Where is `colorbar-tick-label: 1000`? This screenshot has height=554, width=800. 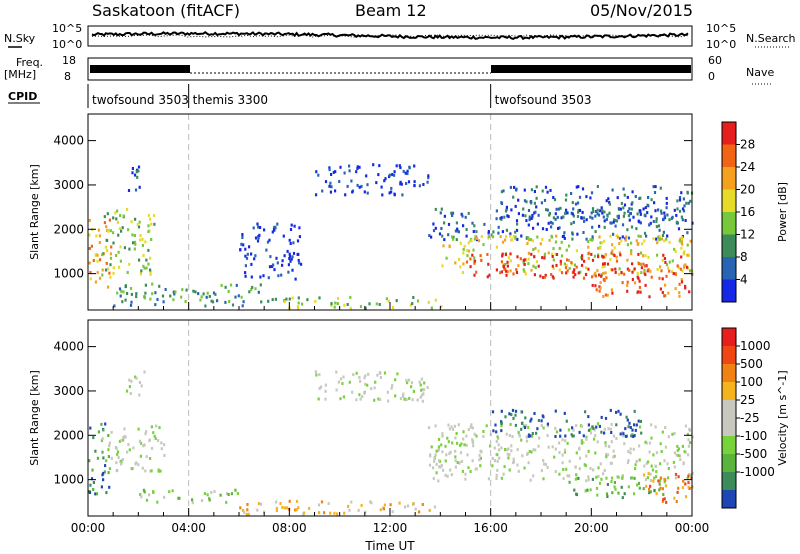
colorbar-tick-label: 1000 is located at coordinates (755, 346).